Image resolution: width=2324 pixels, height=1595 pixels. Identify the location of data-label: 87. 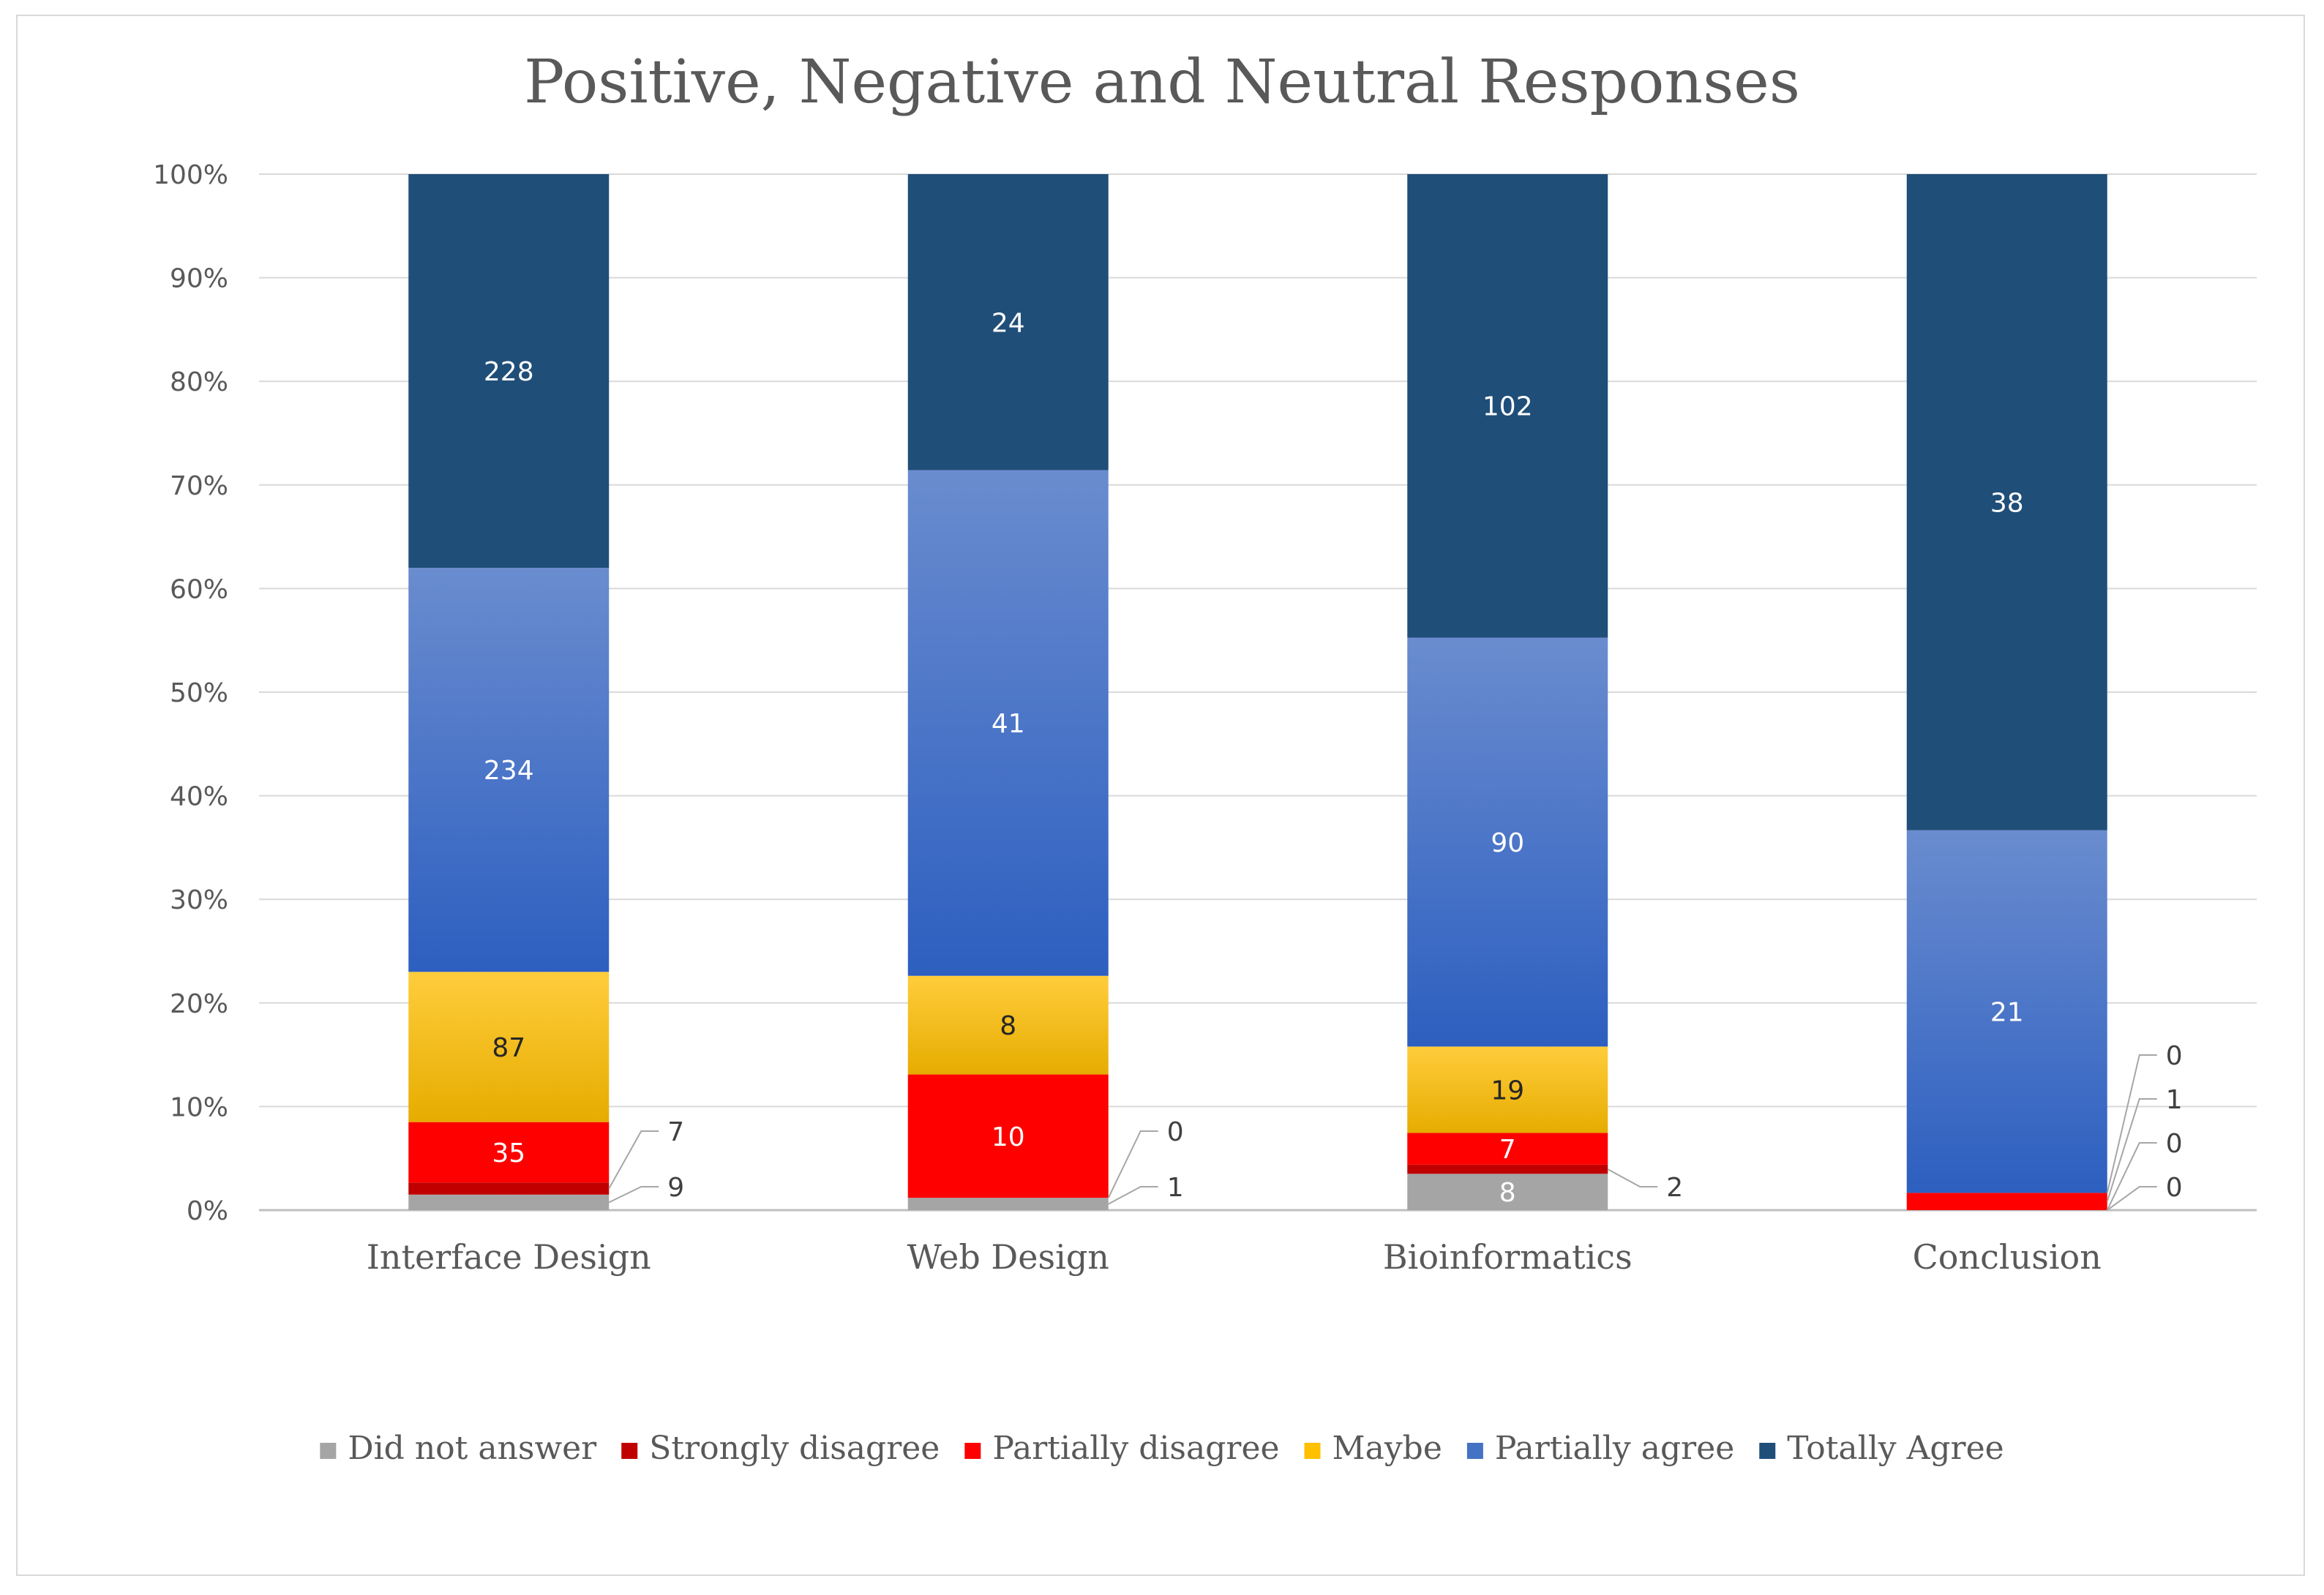
(509, 1048).